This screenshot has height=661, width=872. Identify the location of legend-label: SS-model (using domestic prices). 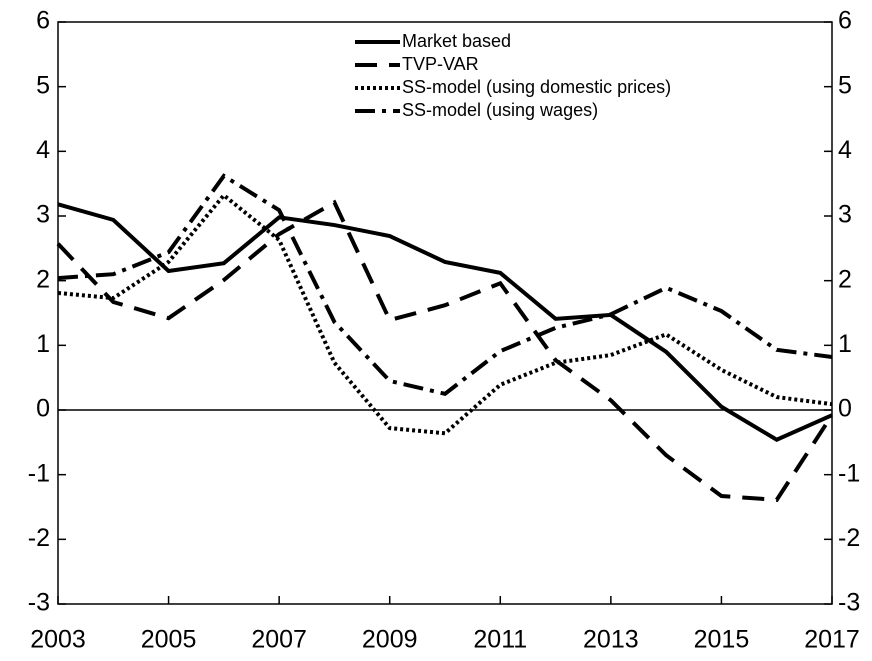
(536, 87).